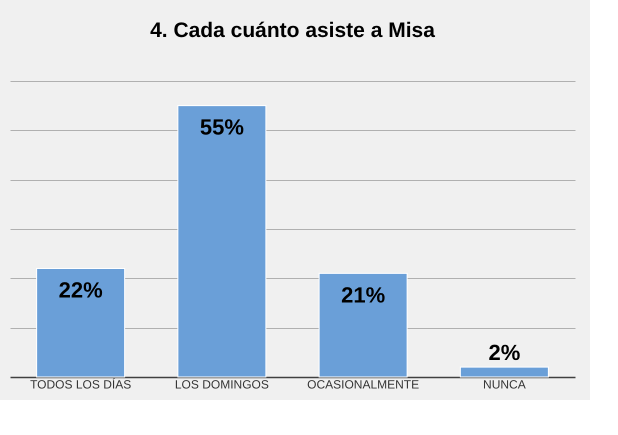  What do you see at coordinates (504, 385) in the screenshot?
I see `x-tick-label: NUNCA` at bounding box center [504, 385].